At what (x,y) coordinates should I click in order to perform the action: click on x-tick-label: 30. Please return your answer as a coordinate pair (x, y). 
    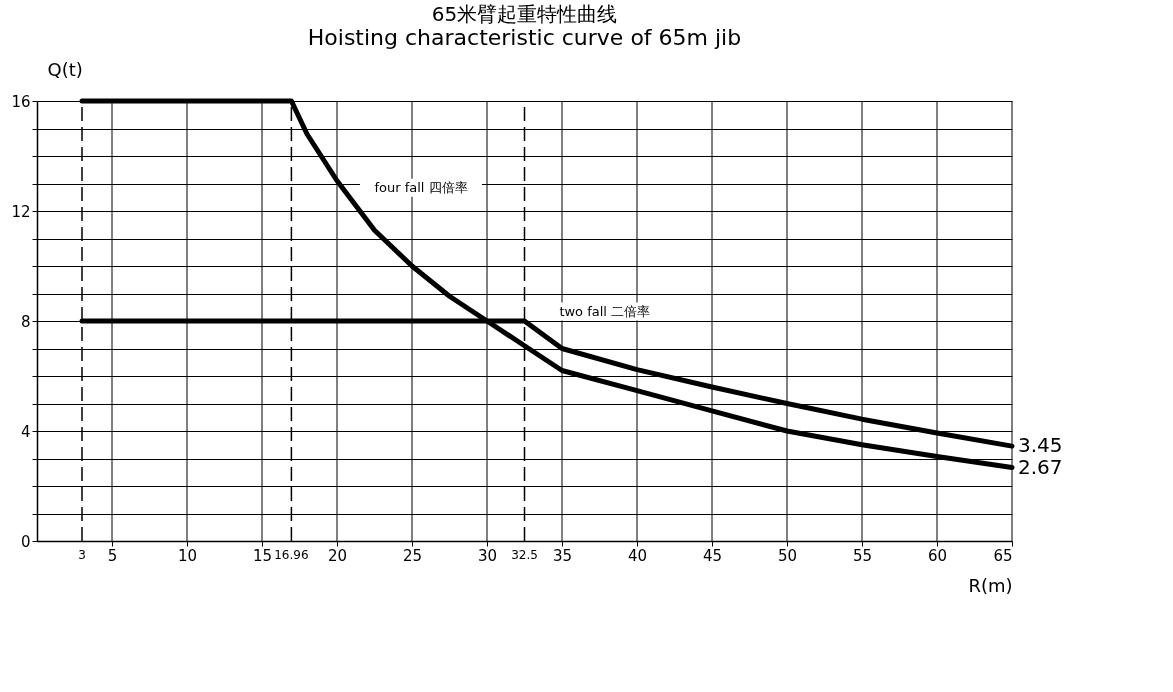
    Looking at the image, I should click on (487, 555).